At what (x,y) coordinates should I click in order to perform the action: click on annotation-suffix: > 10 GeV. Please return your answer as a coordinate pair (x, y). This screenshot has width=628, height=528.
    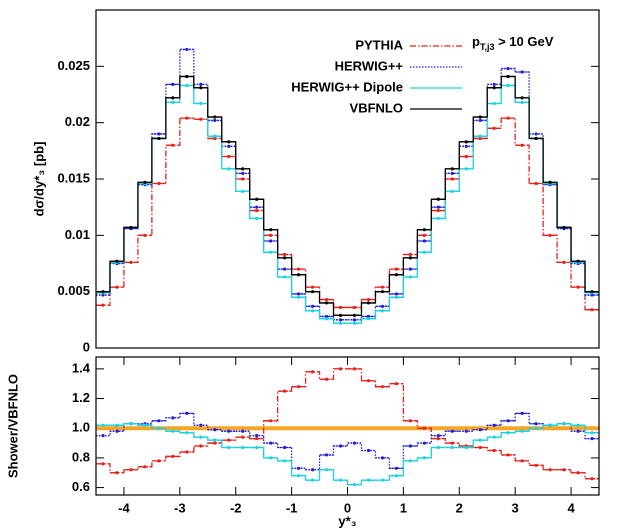
    Looking at the image, I should click on (523, 41).